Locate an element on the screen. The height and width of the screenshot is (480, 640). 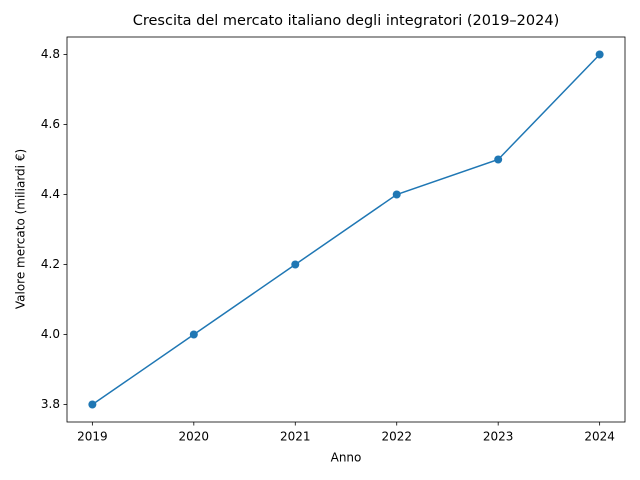
y-axis-label: Valore mercato (miliardi €) is located at coordinates (21, 229).